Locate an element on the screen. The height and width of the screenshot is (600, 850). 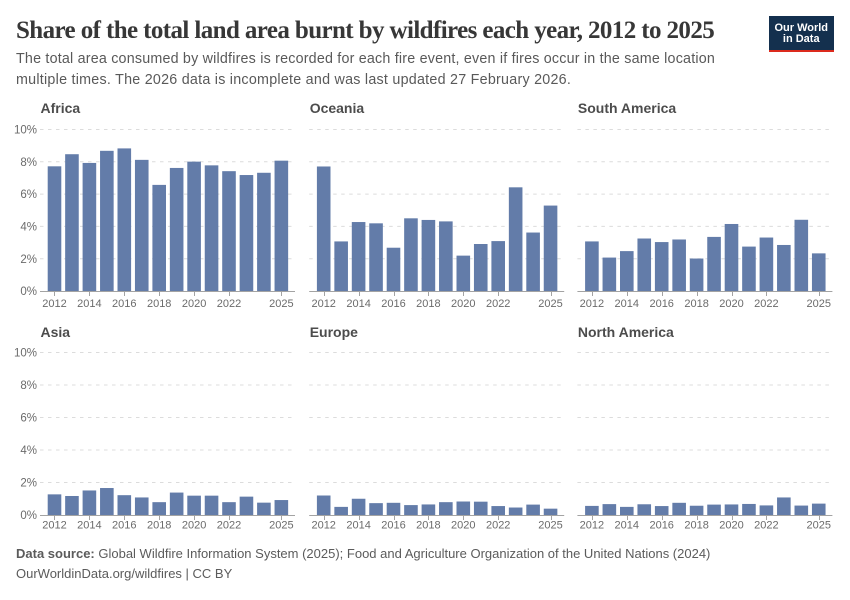
svg-text: South America is located at coordinates (627, 108).